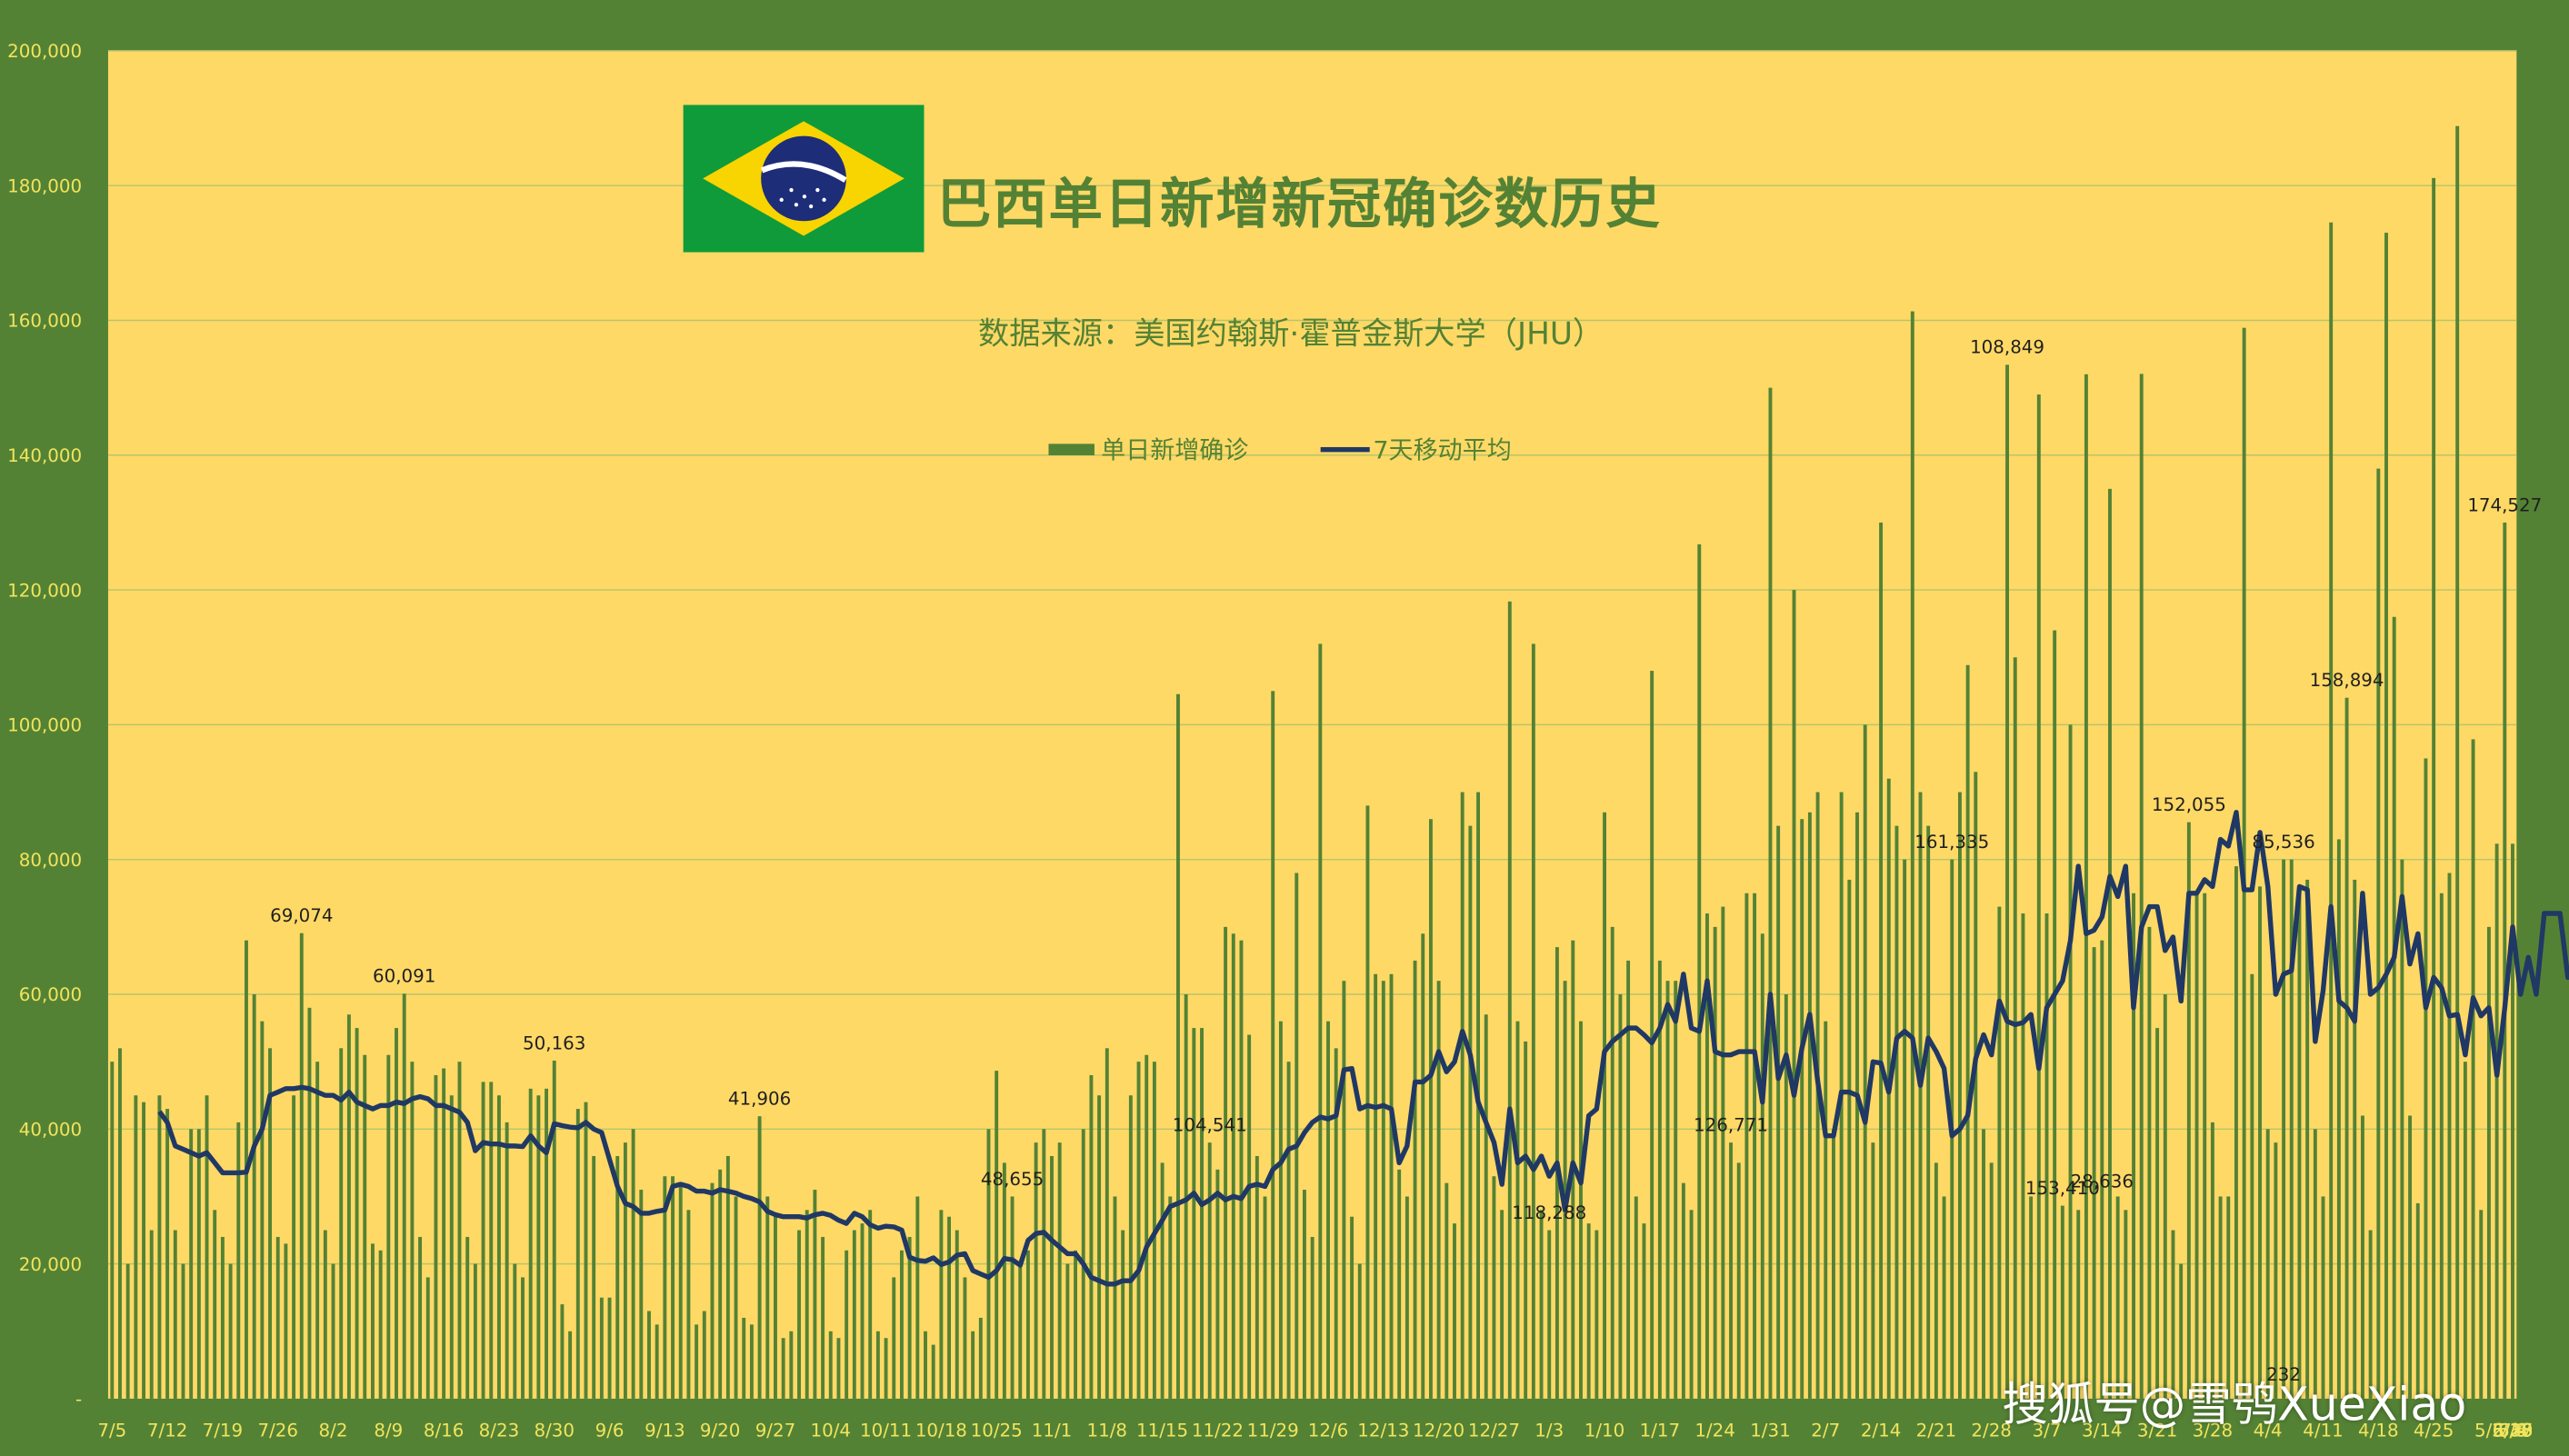 This screenshot has width=2569, height=1456. I want to click on x-tick-label: 8/23, so click(499, 1431).